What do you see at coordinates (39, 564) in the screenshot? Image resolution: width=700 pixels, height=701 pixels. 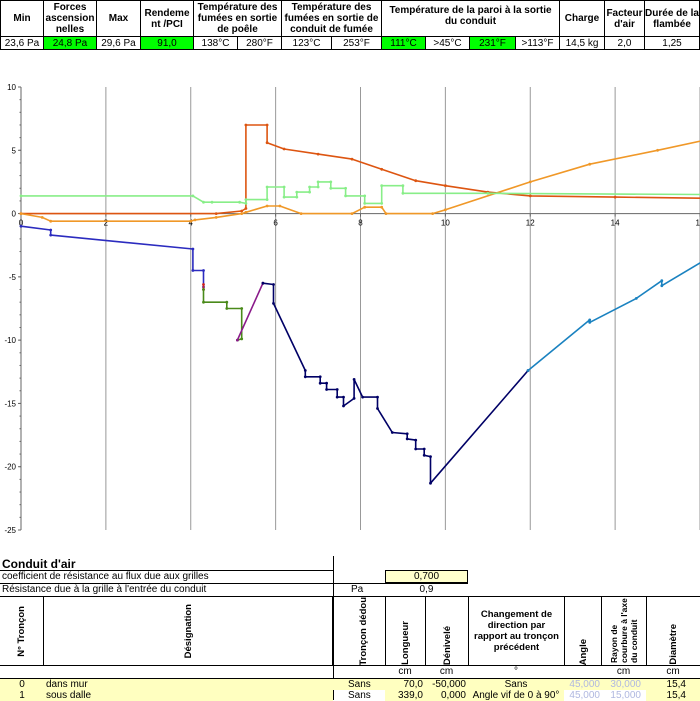 I see `conduit-title: Conduit d'air` at bounding box center [39, 564].